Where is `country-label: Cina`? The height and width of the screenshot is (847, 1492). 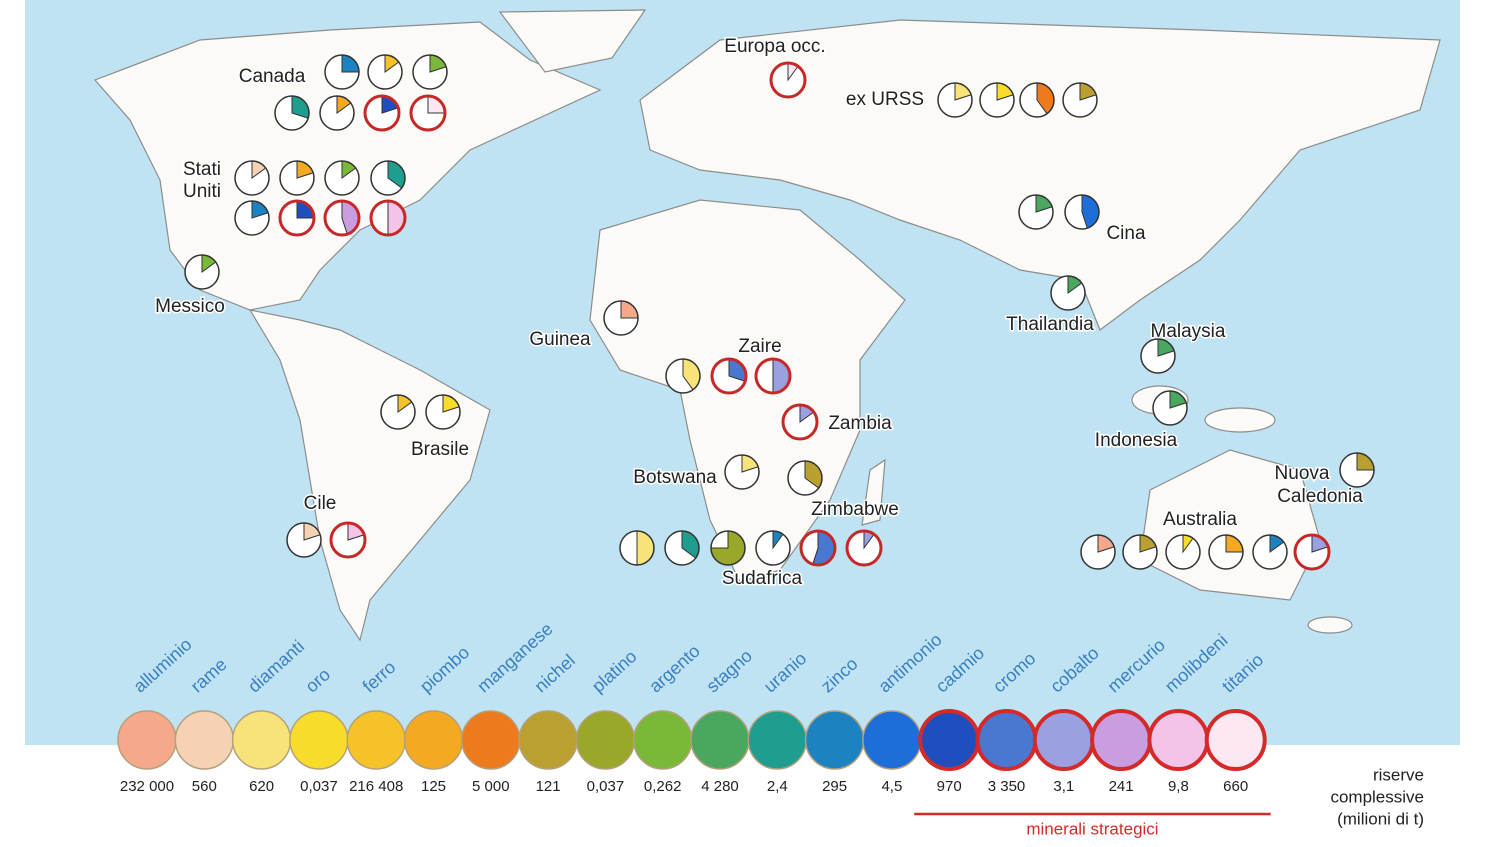
country-label: Cina is located at coordinates (1126, 233).